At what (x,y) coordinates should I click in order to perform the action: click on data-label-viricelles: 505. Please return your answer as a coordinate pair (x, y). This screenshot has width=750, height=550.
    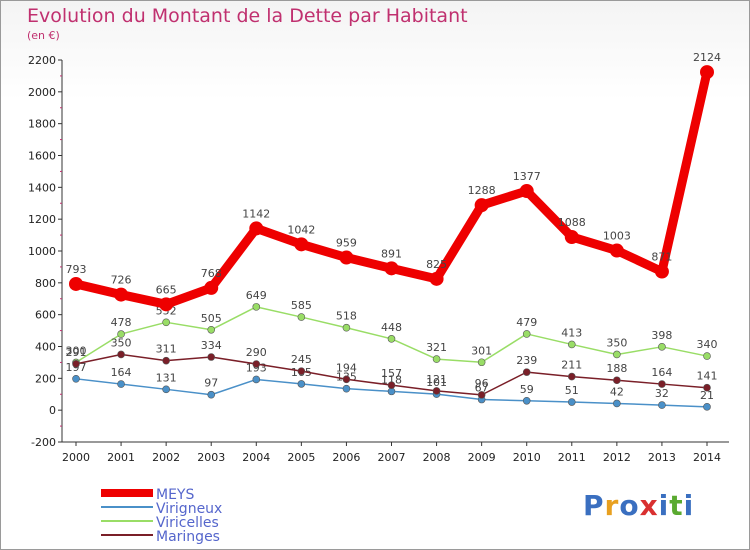
    Looking at the image, I should click on (211, 318).